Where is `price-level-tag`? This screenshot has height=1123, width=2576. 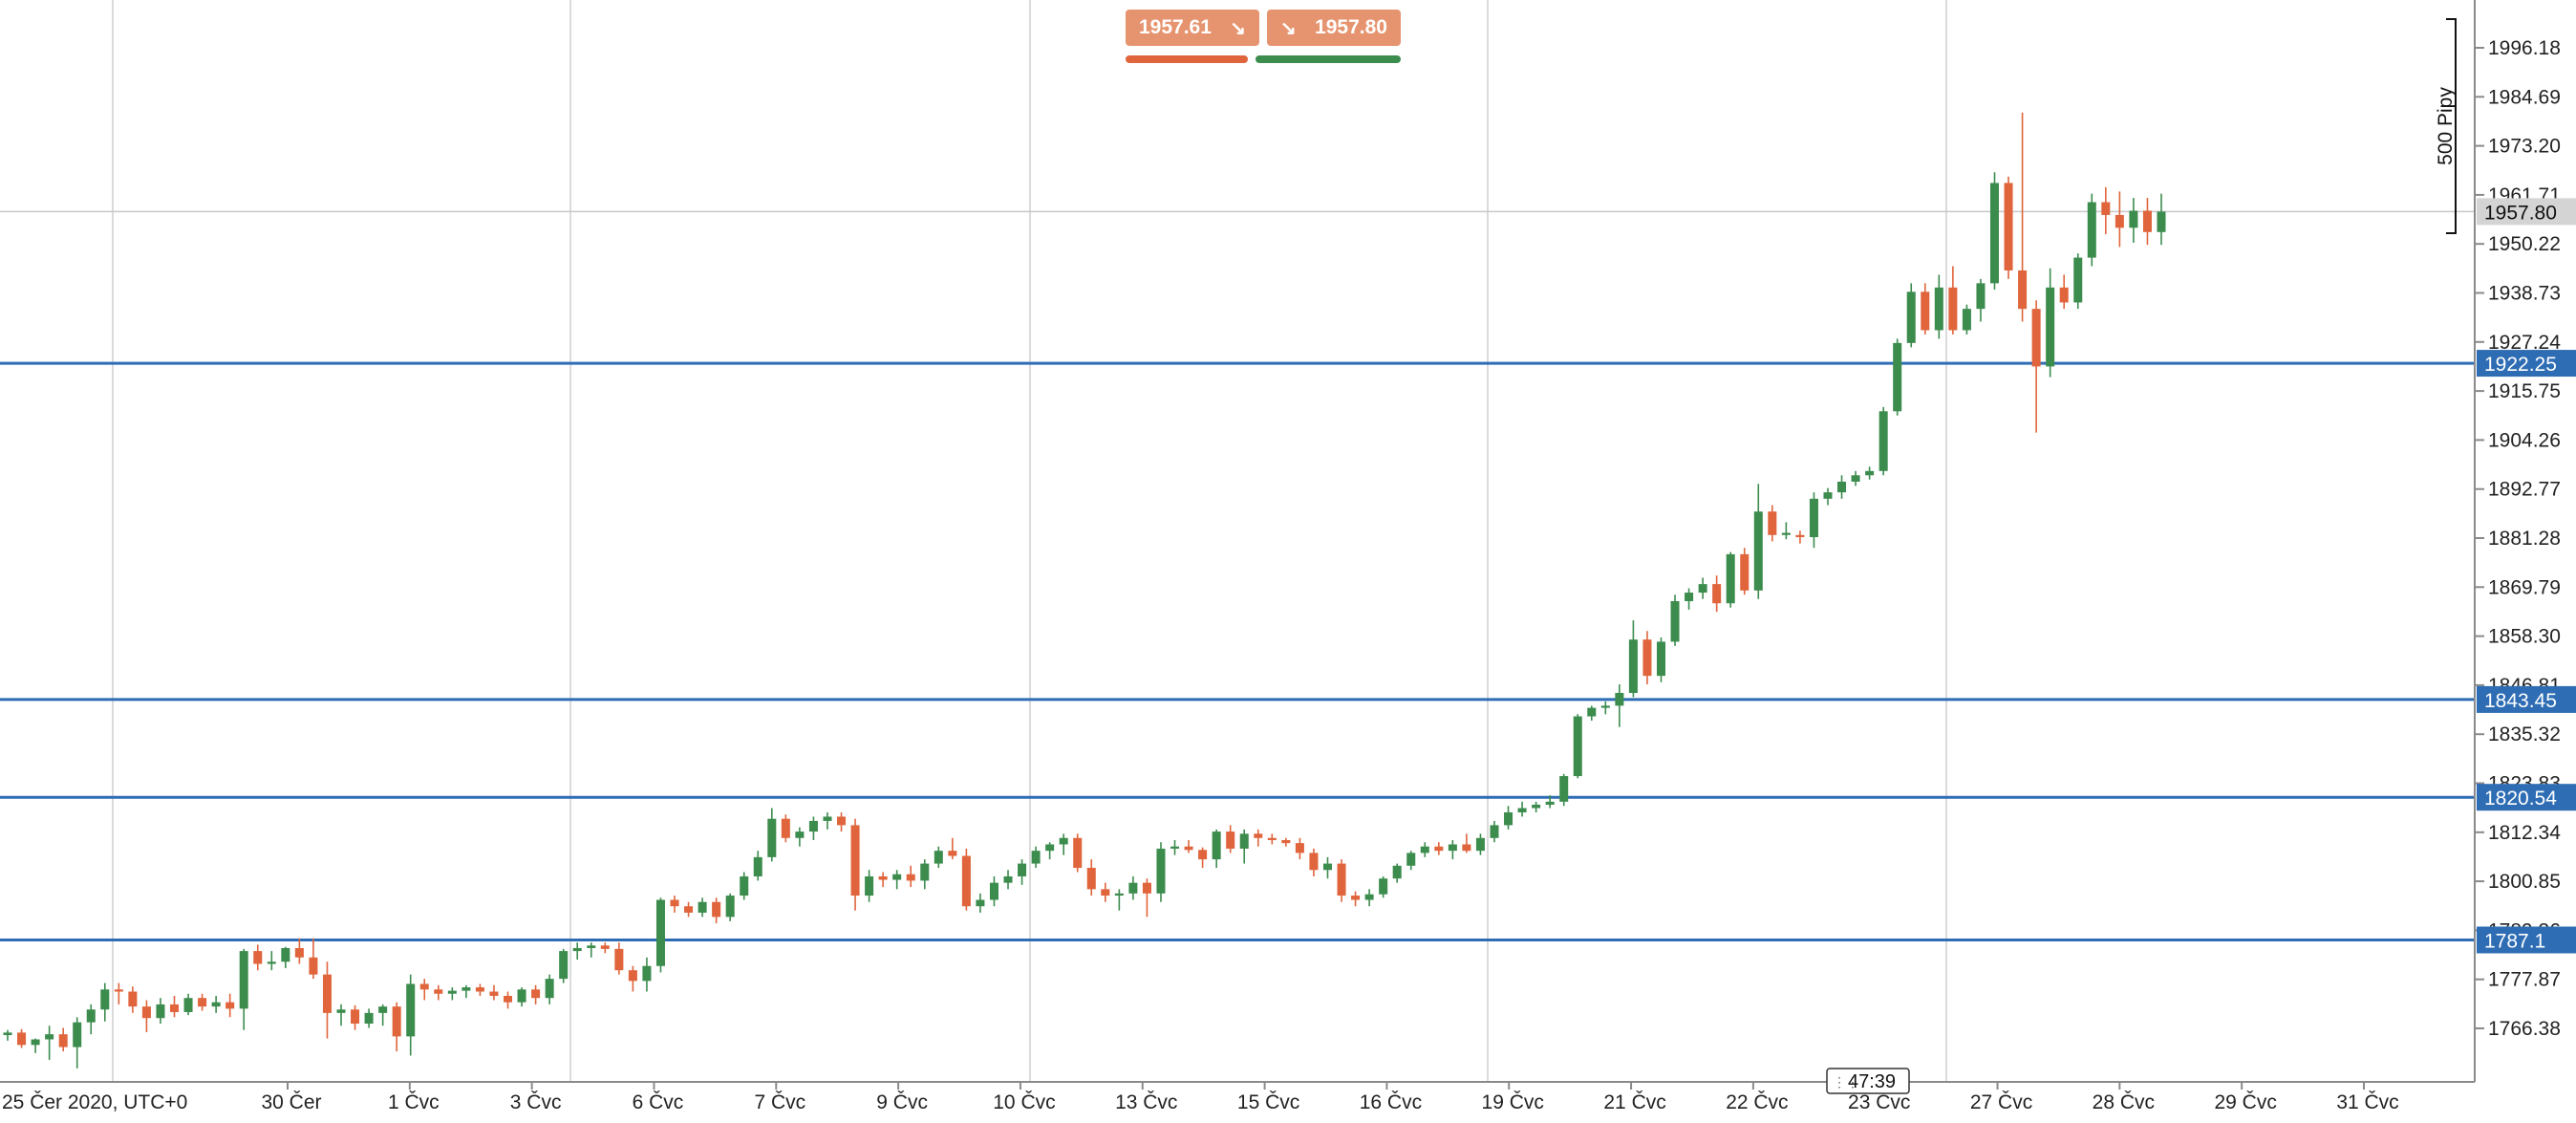
price-level-tag is located at coordinates (2526, 699).